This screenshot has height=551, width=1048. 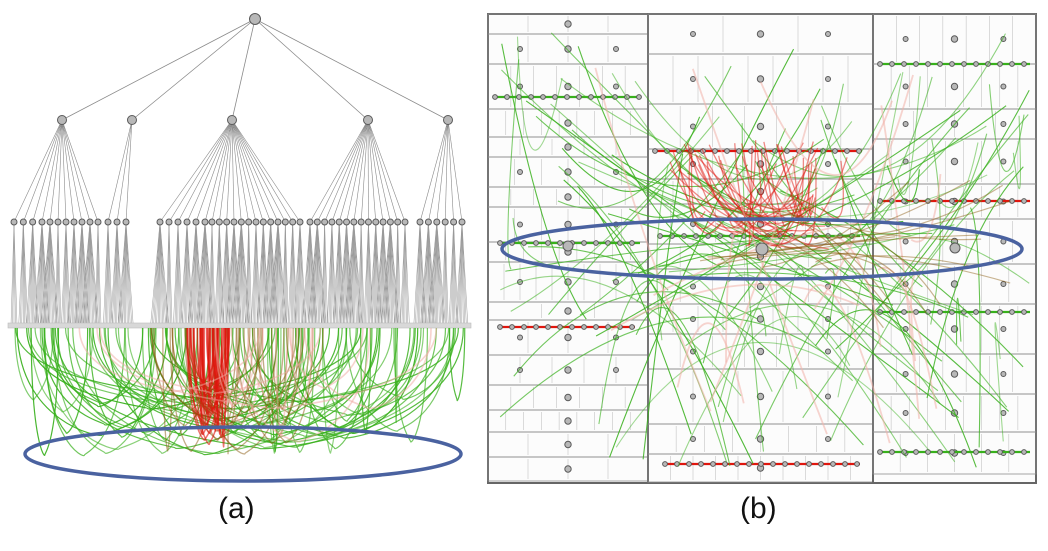 What do you see at coordinates (255, 19) in the screenshot?
I see `root-node` at bounding box center [255, 19].